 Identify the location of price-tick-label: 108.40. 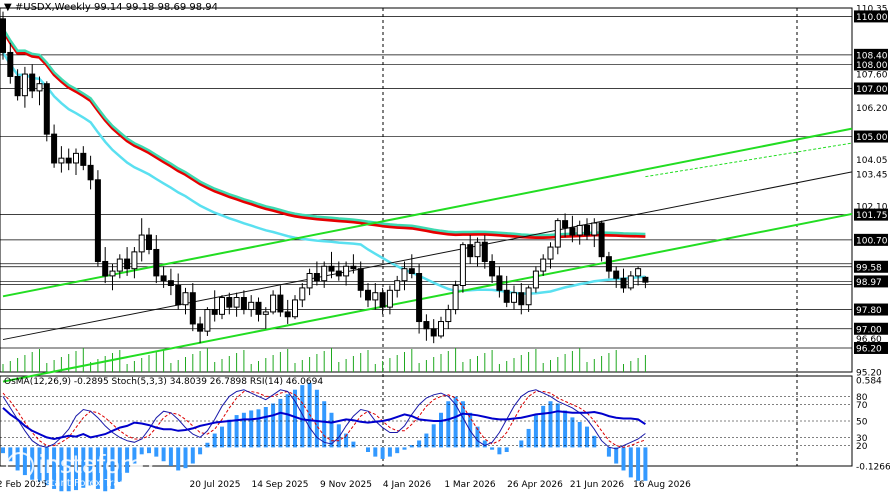
(872, 56).